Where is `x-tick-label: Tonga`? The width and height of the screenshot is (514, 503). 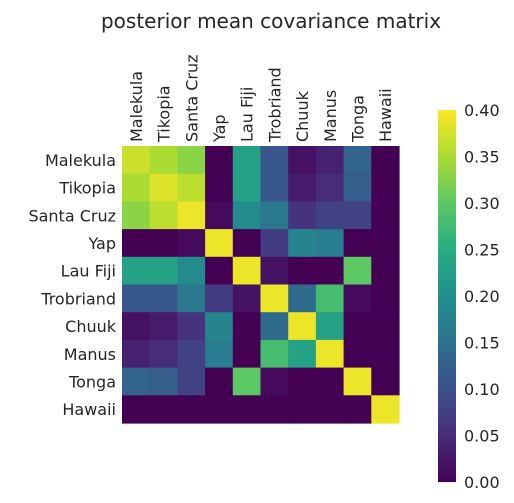
x-tick-label: Tonga is located at coordinates (358, 119).